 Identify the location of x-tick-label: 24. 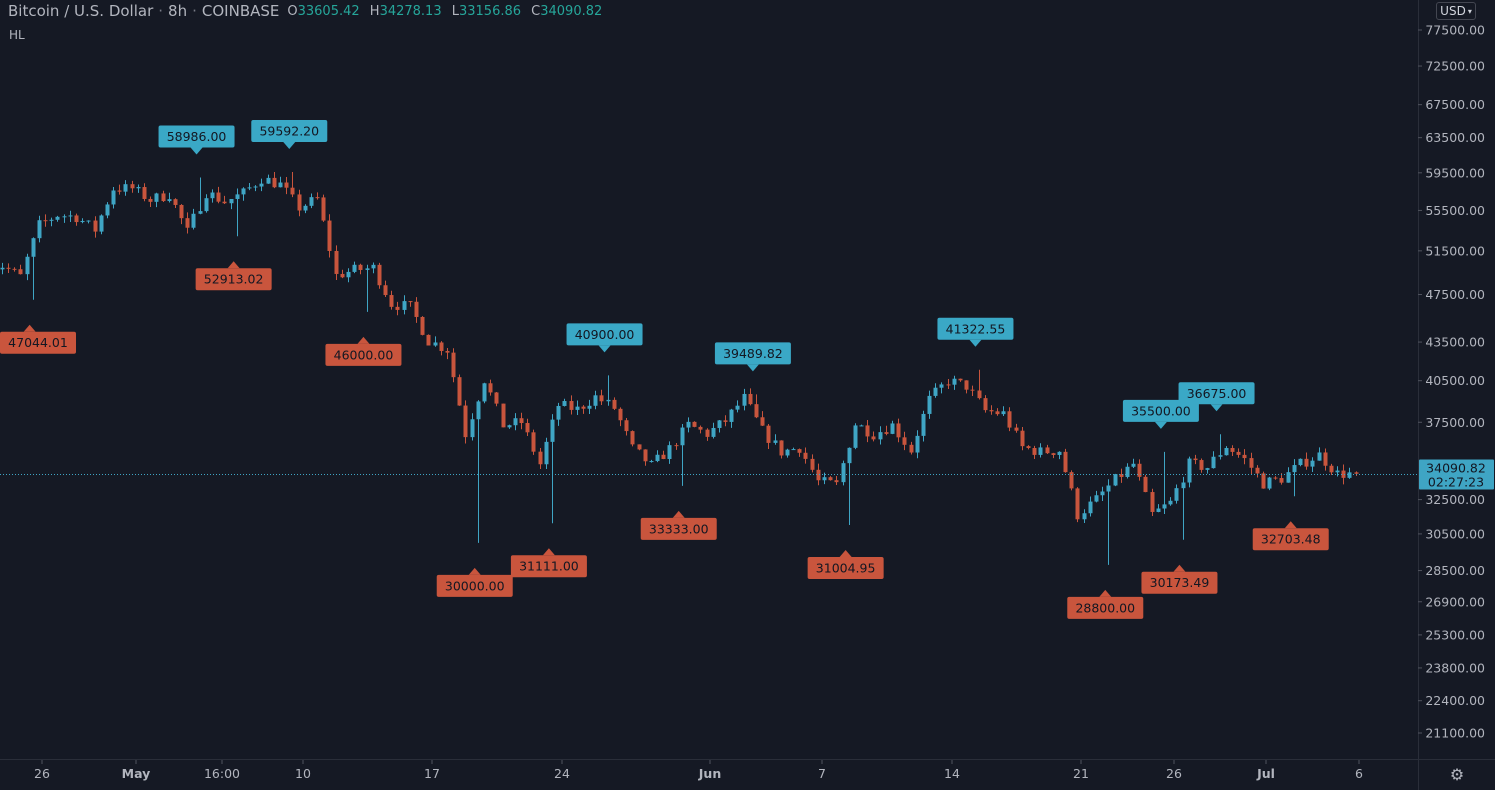
(562, 773).